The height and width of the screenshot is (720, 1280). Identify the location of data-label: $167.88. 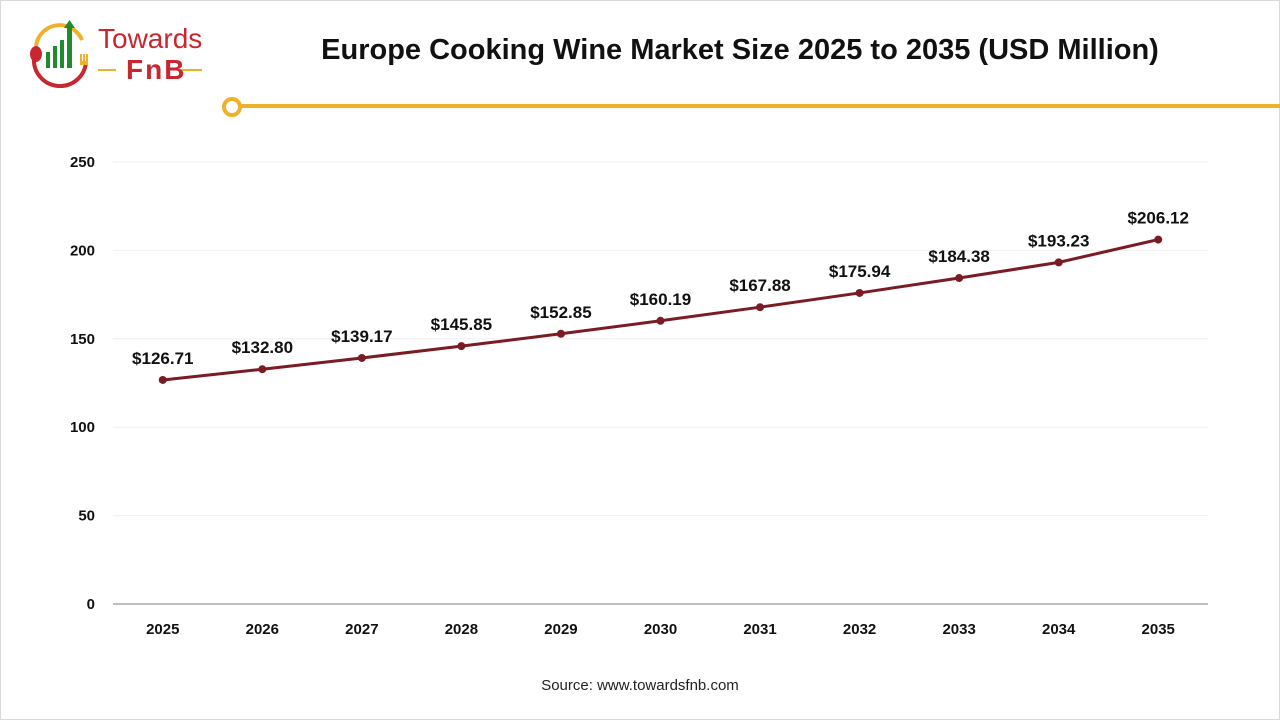
(759, 285).